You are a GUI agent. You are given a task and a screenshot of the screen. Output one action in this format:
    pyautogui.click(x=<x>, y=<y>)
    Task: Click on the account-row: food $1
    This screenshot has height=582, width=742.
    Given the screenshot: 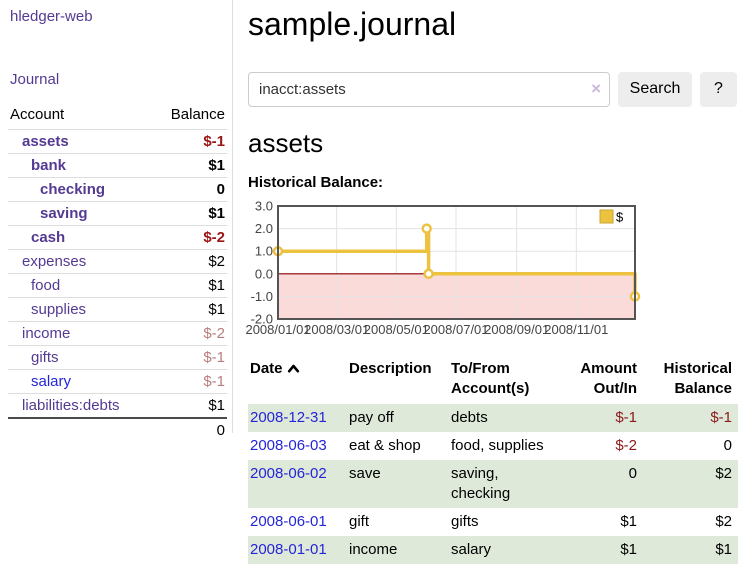 What is the action you would take?
    pyautogui.click(x=117, y=285)
    